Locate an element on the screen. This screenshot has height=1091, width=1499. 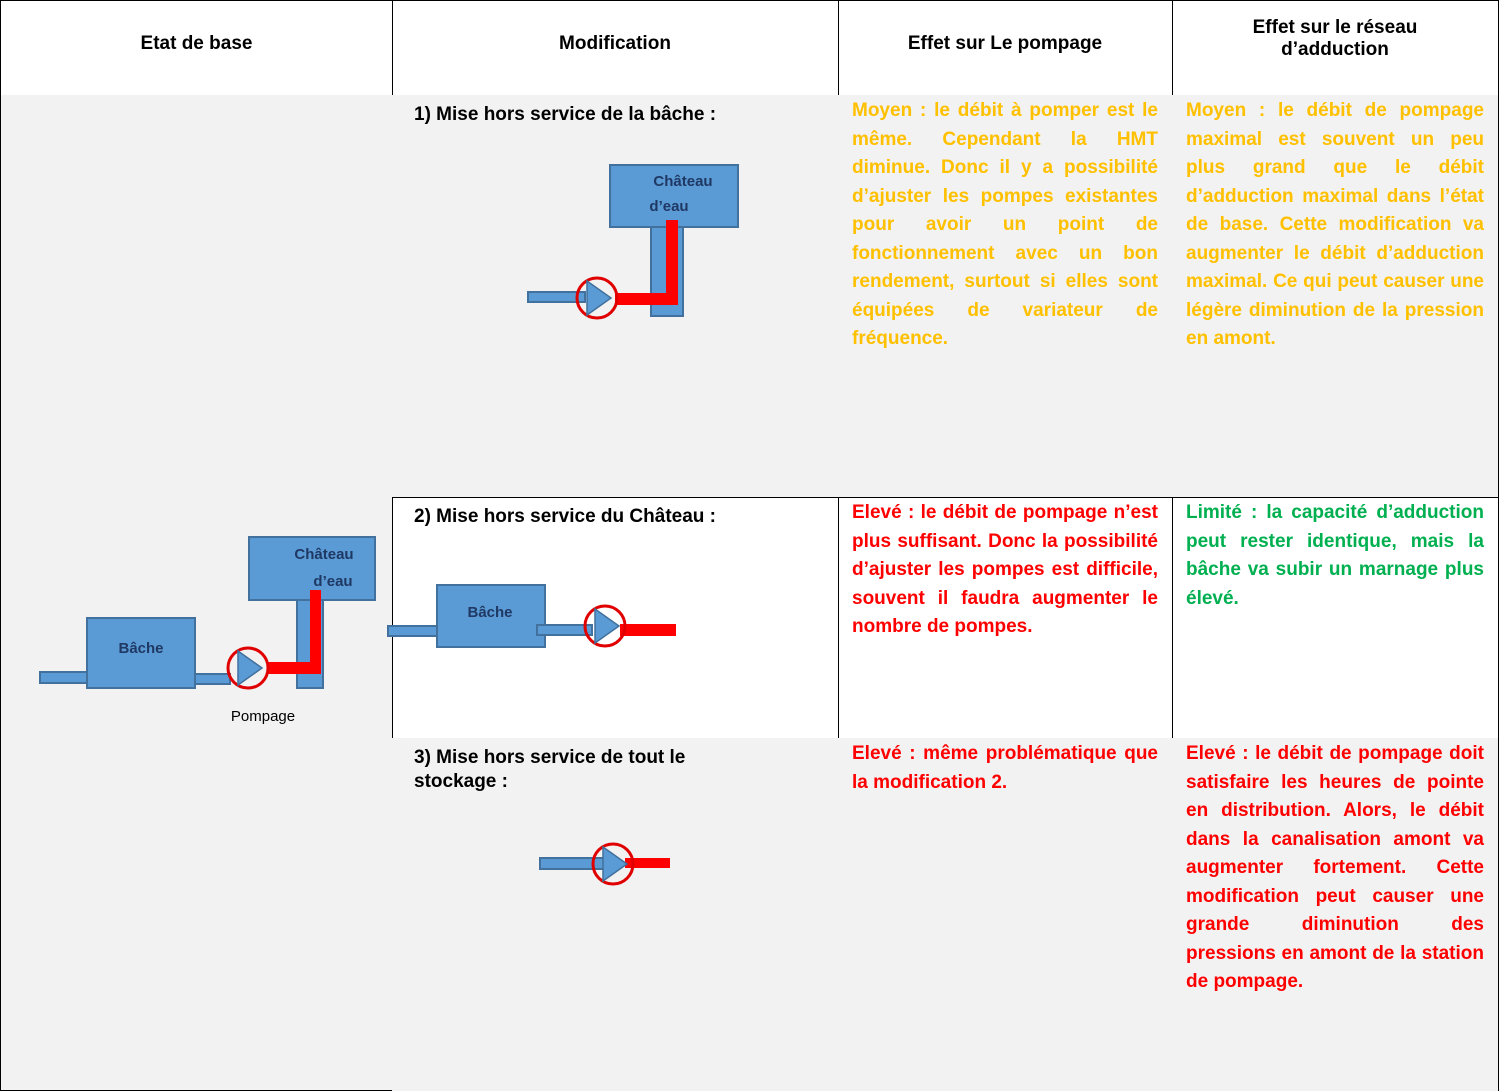
base-diagram is located at coordinates (207, 613).